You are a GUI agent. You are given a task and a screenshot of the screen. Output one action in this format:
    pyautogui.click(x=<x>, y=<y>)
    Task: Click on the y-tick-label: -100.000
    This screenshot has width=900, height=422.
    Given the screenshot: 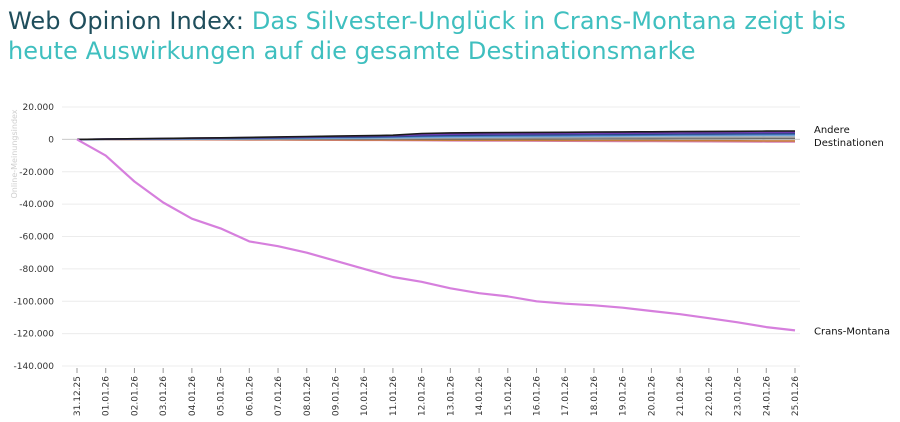 What is the action you would take?
    pyautogui.click(x=34, y=302)
    